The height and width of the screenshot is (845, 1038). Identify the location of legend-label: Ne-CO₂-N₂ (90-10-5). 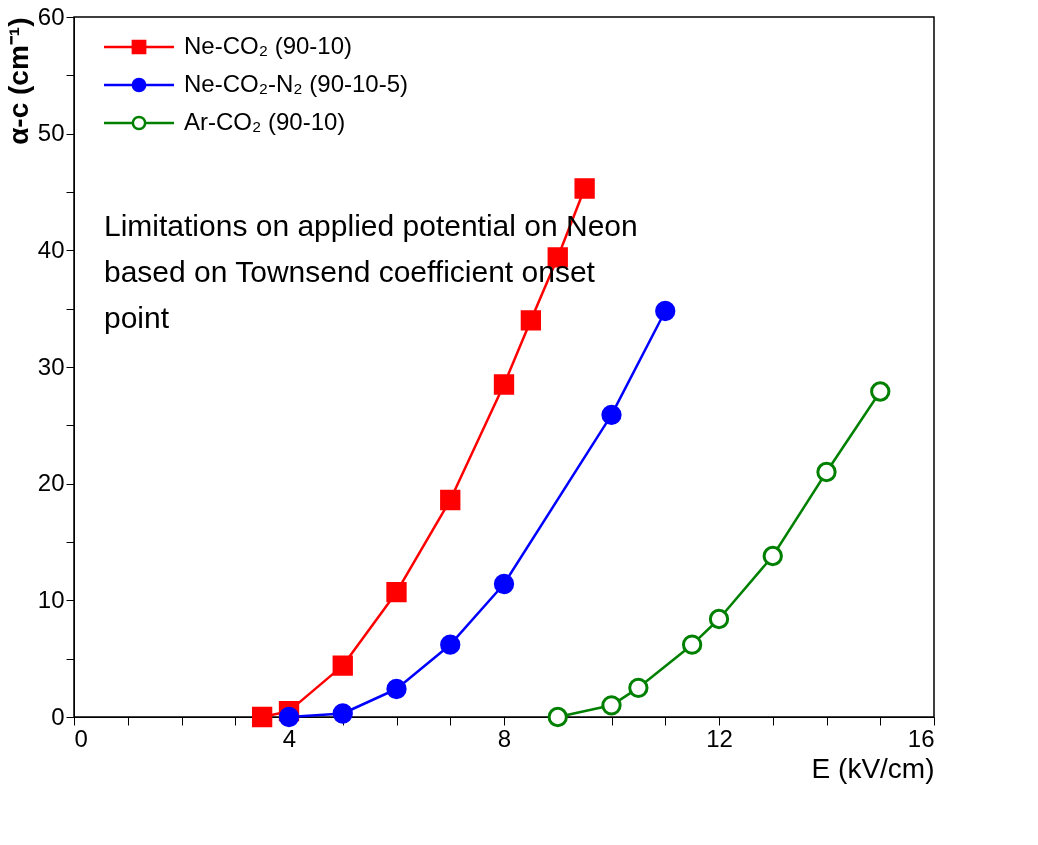
(296, 83).